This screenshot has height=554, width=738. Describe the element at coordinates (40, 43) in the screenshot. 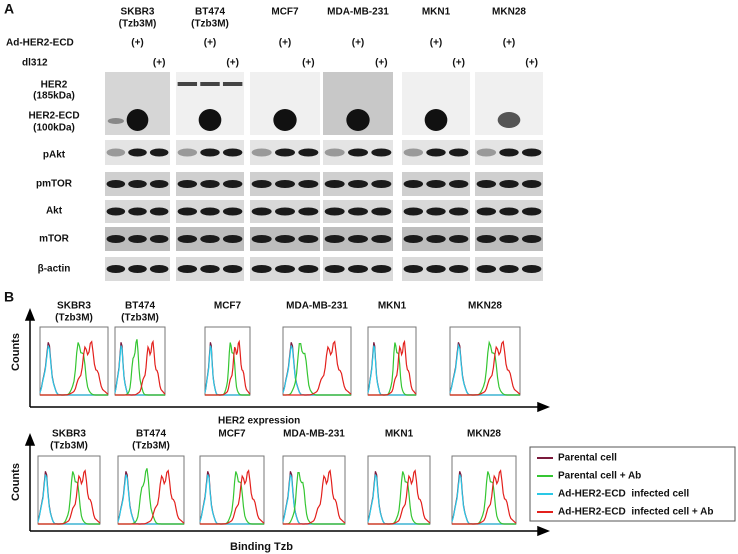

I see `treatment-label: Ad-HER2-ECD` at that location.